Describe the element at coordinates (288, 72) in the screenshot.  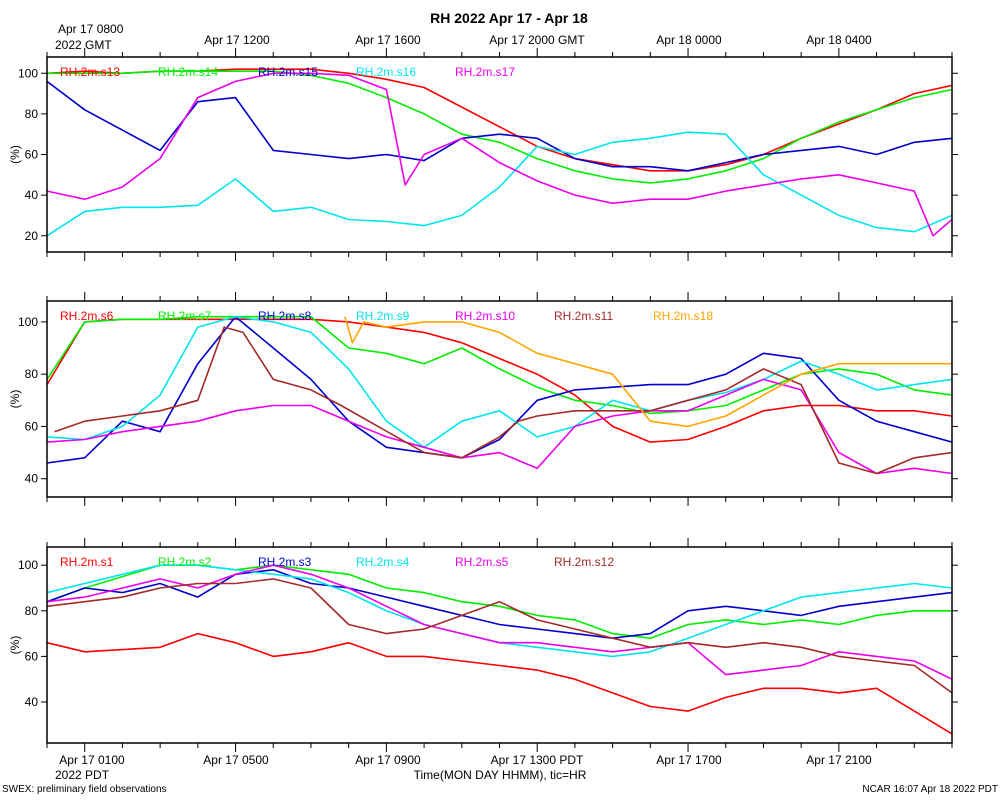
I see `legend-entry: RH.2m.s15` at that location.